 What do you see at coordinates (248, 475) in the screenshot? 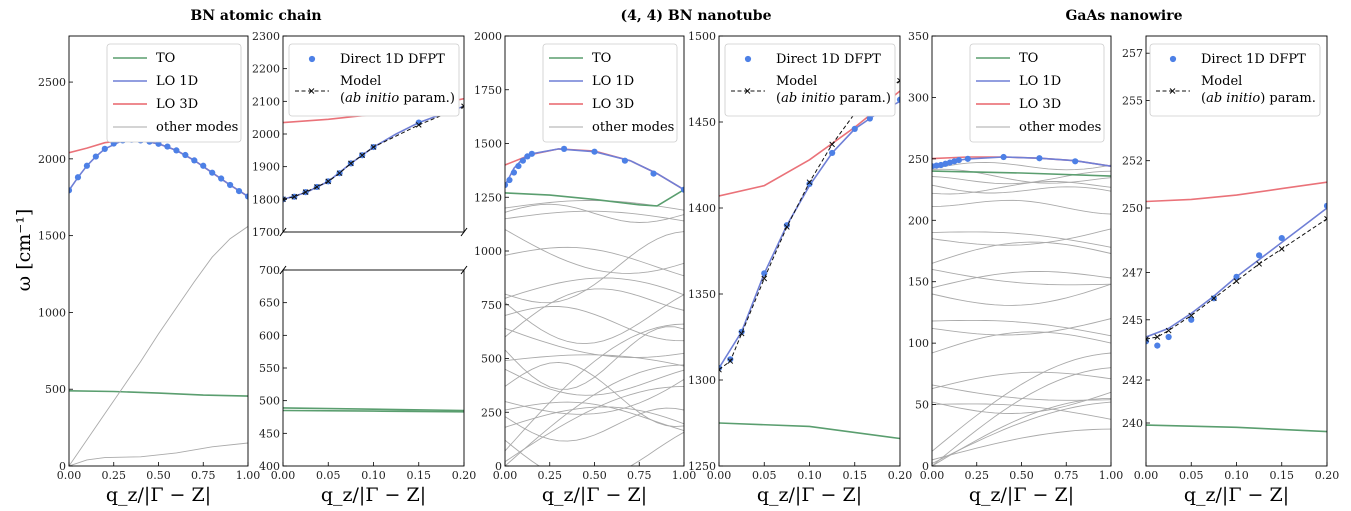
I see `x-tick-label: 1.00` at bounding box center [248, 475].